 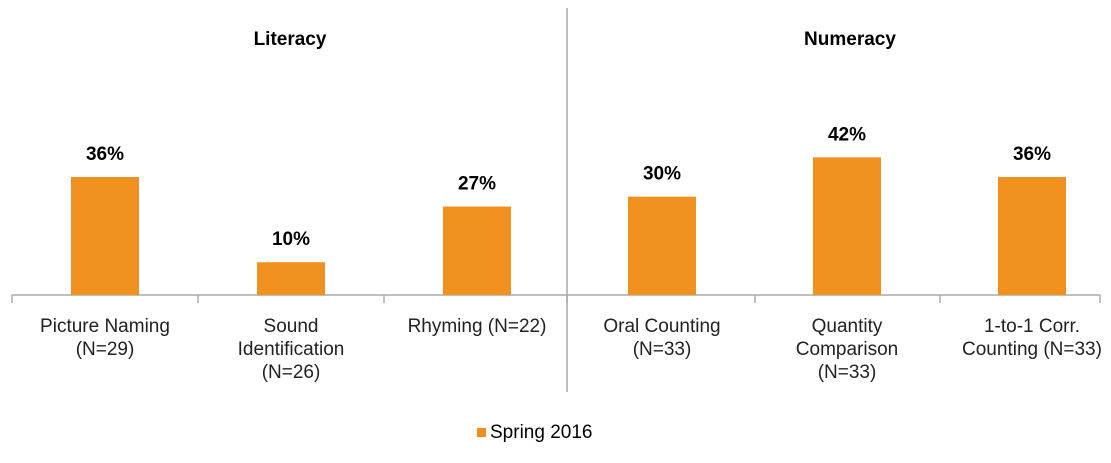 What do you see at coordinates (477, 184) in the screenshot?
I see `value-label: 27%` at bounding box center [477, 184].